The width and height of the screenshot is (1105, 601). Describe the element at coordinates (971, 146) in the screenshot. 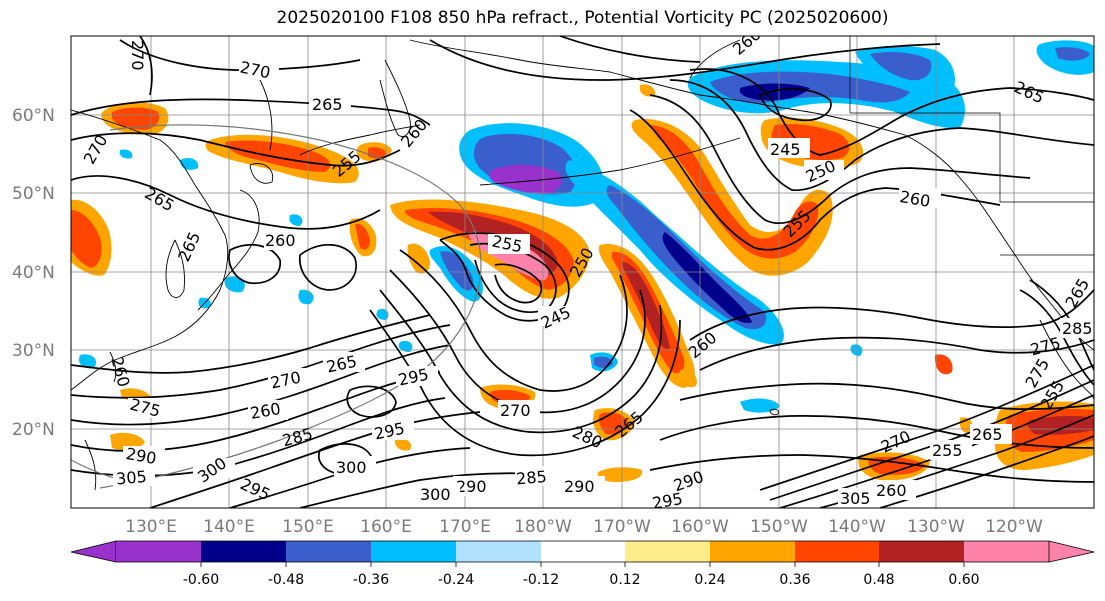

I see `political-borders` at that location.